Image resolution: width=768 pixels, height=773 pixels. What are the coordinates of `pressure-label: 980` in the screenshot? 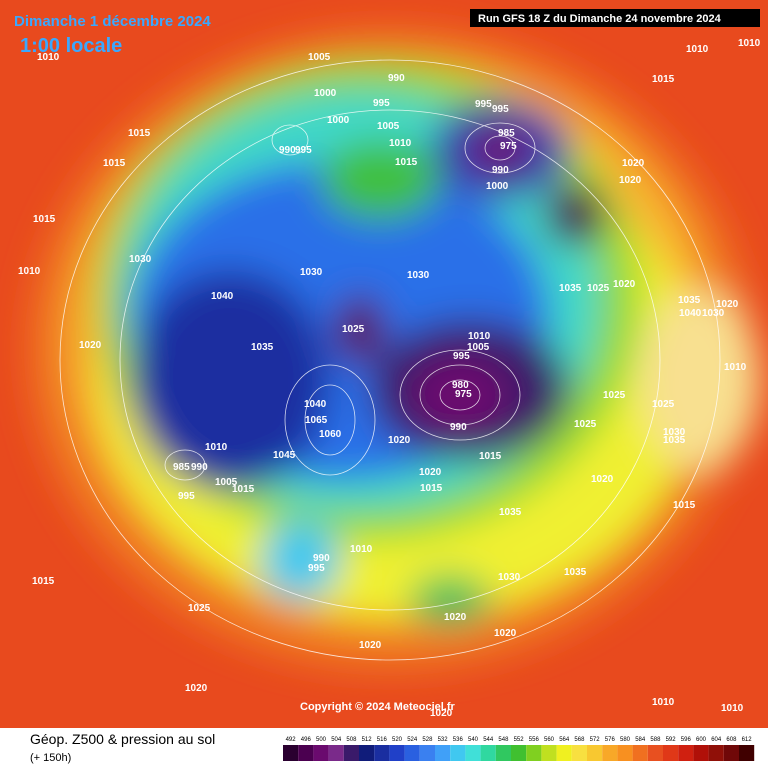 It's located at (460, 385).